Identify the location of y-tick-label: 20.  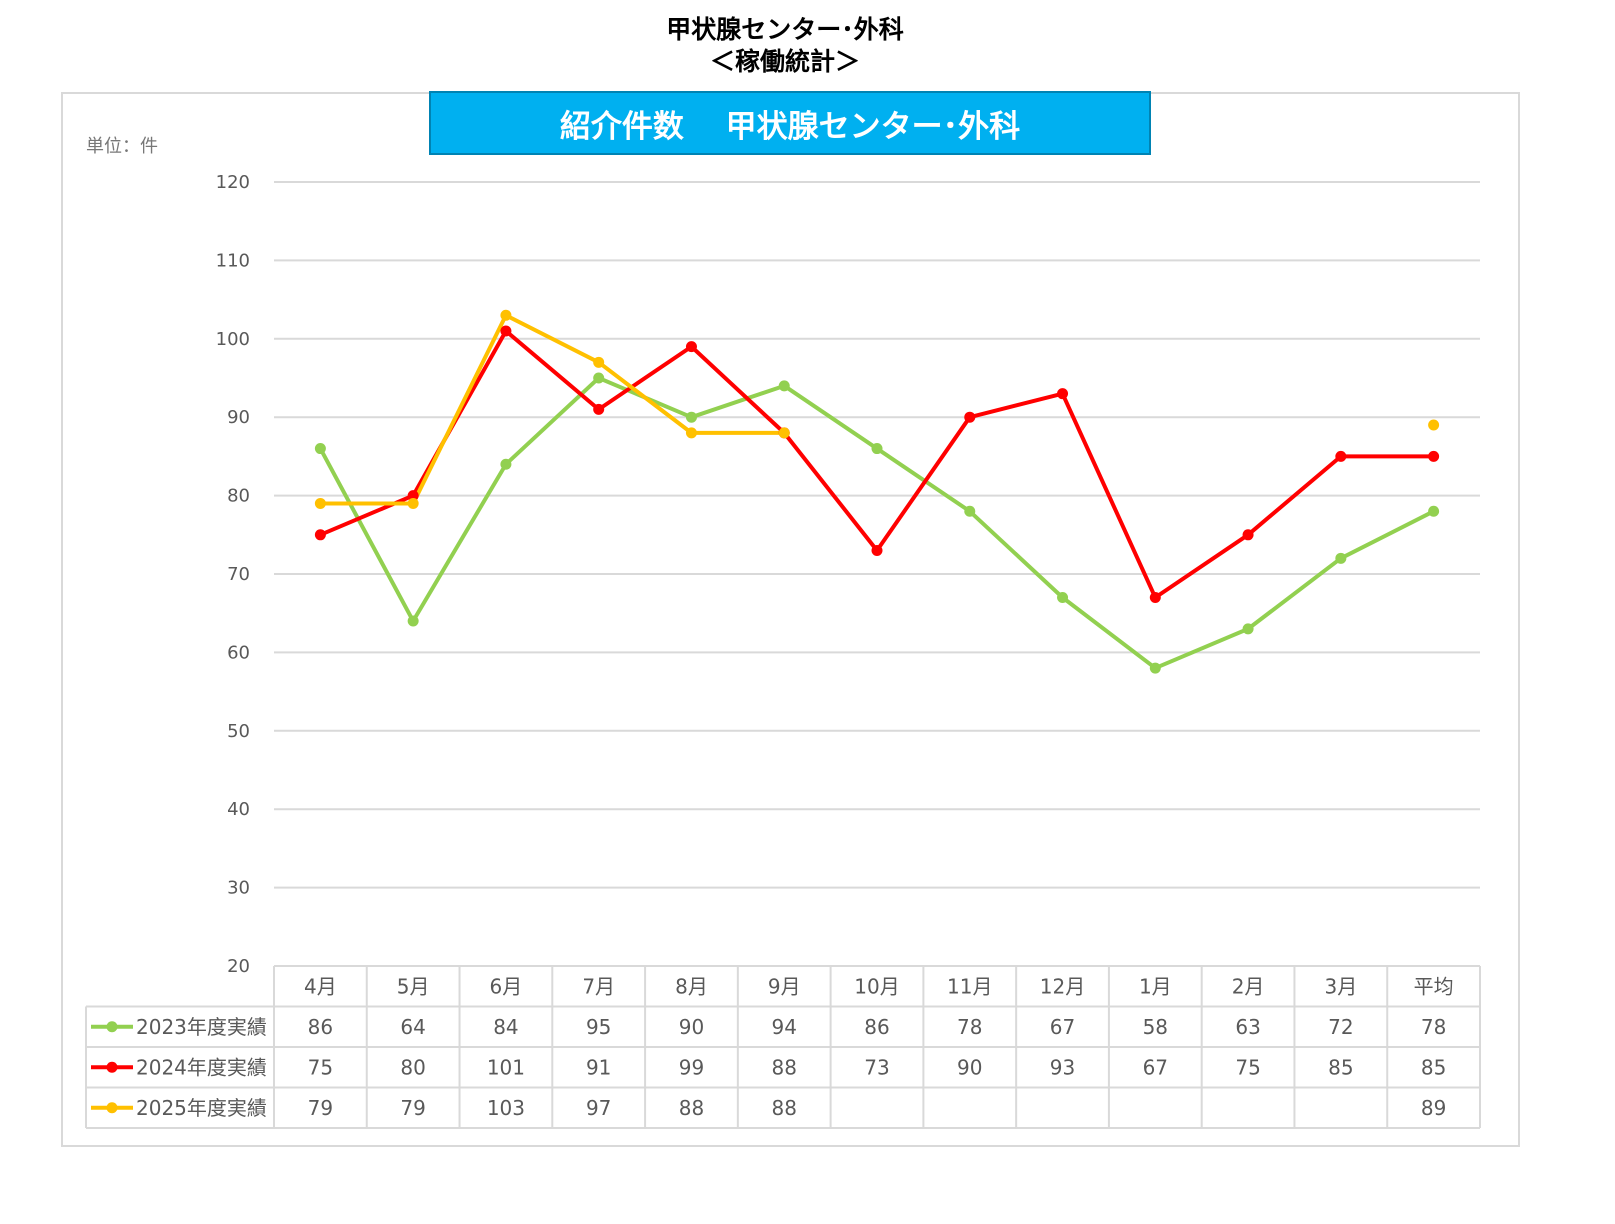
(238, 966).